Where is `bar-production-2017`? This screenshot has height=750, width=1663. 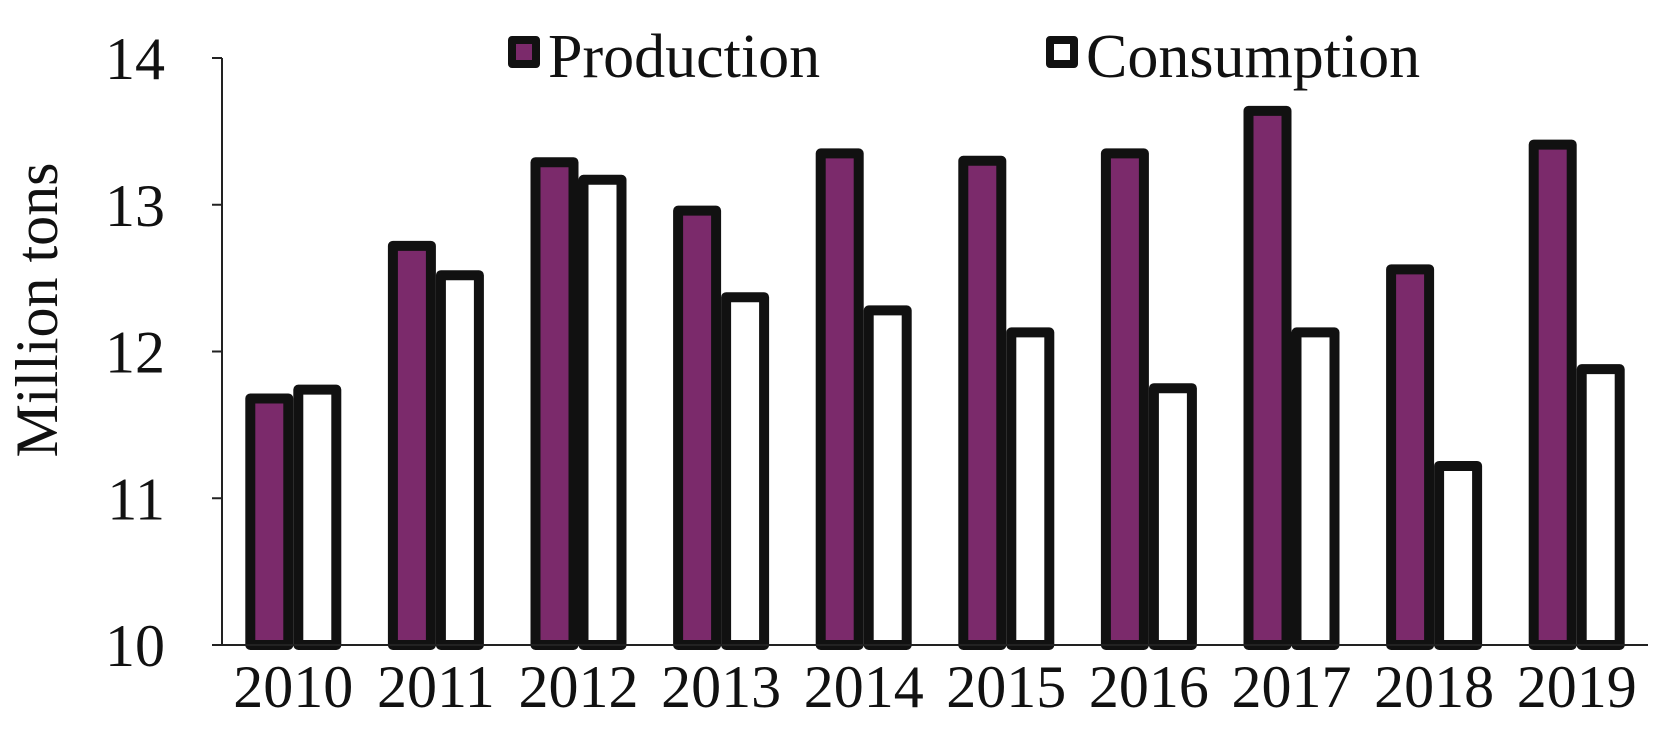
bar-production-2017 is located at coordinates (1267, 377).